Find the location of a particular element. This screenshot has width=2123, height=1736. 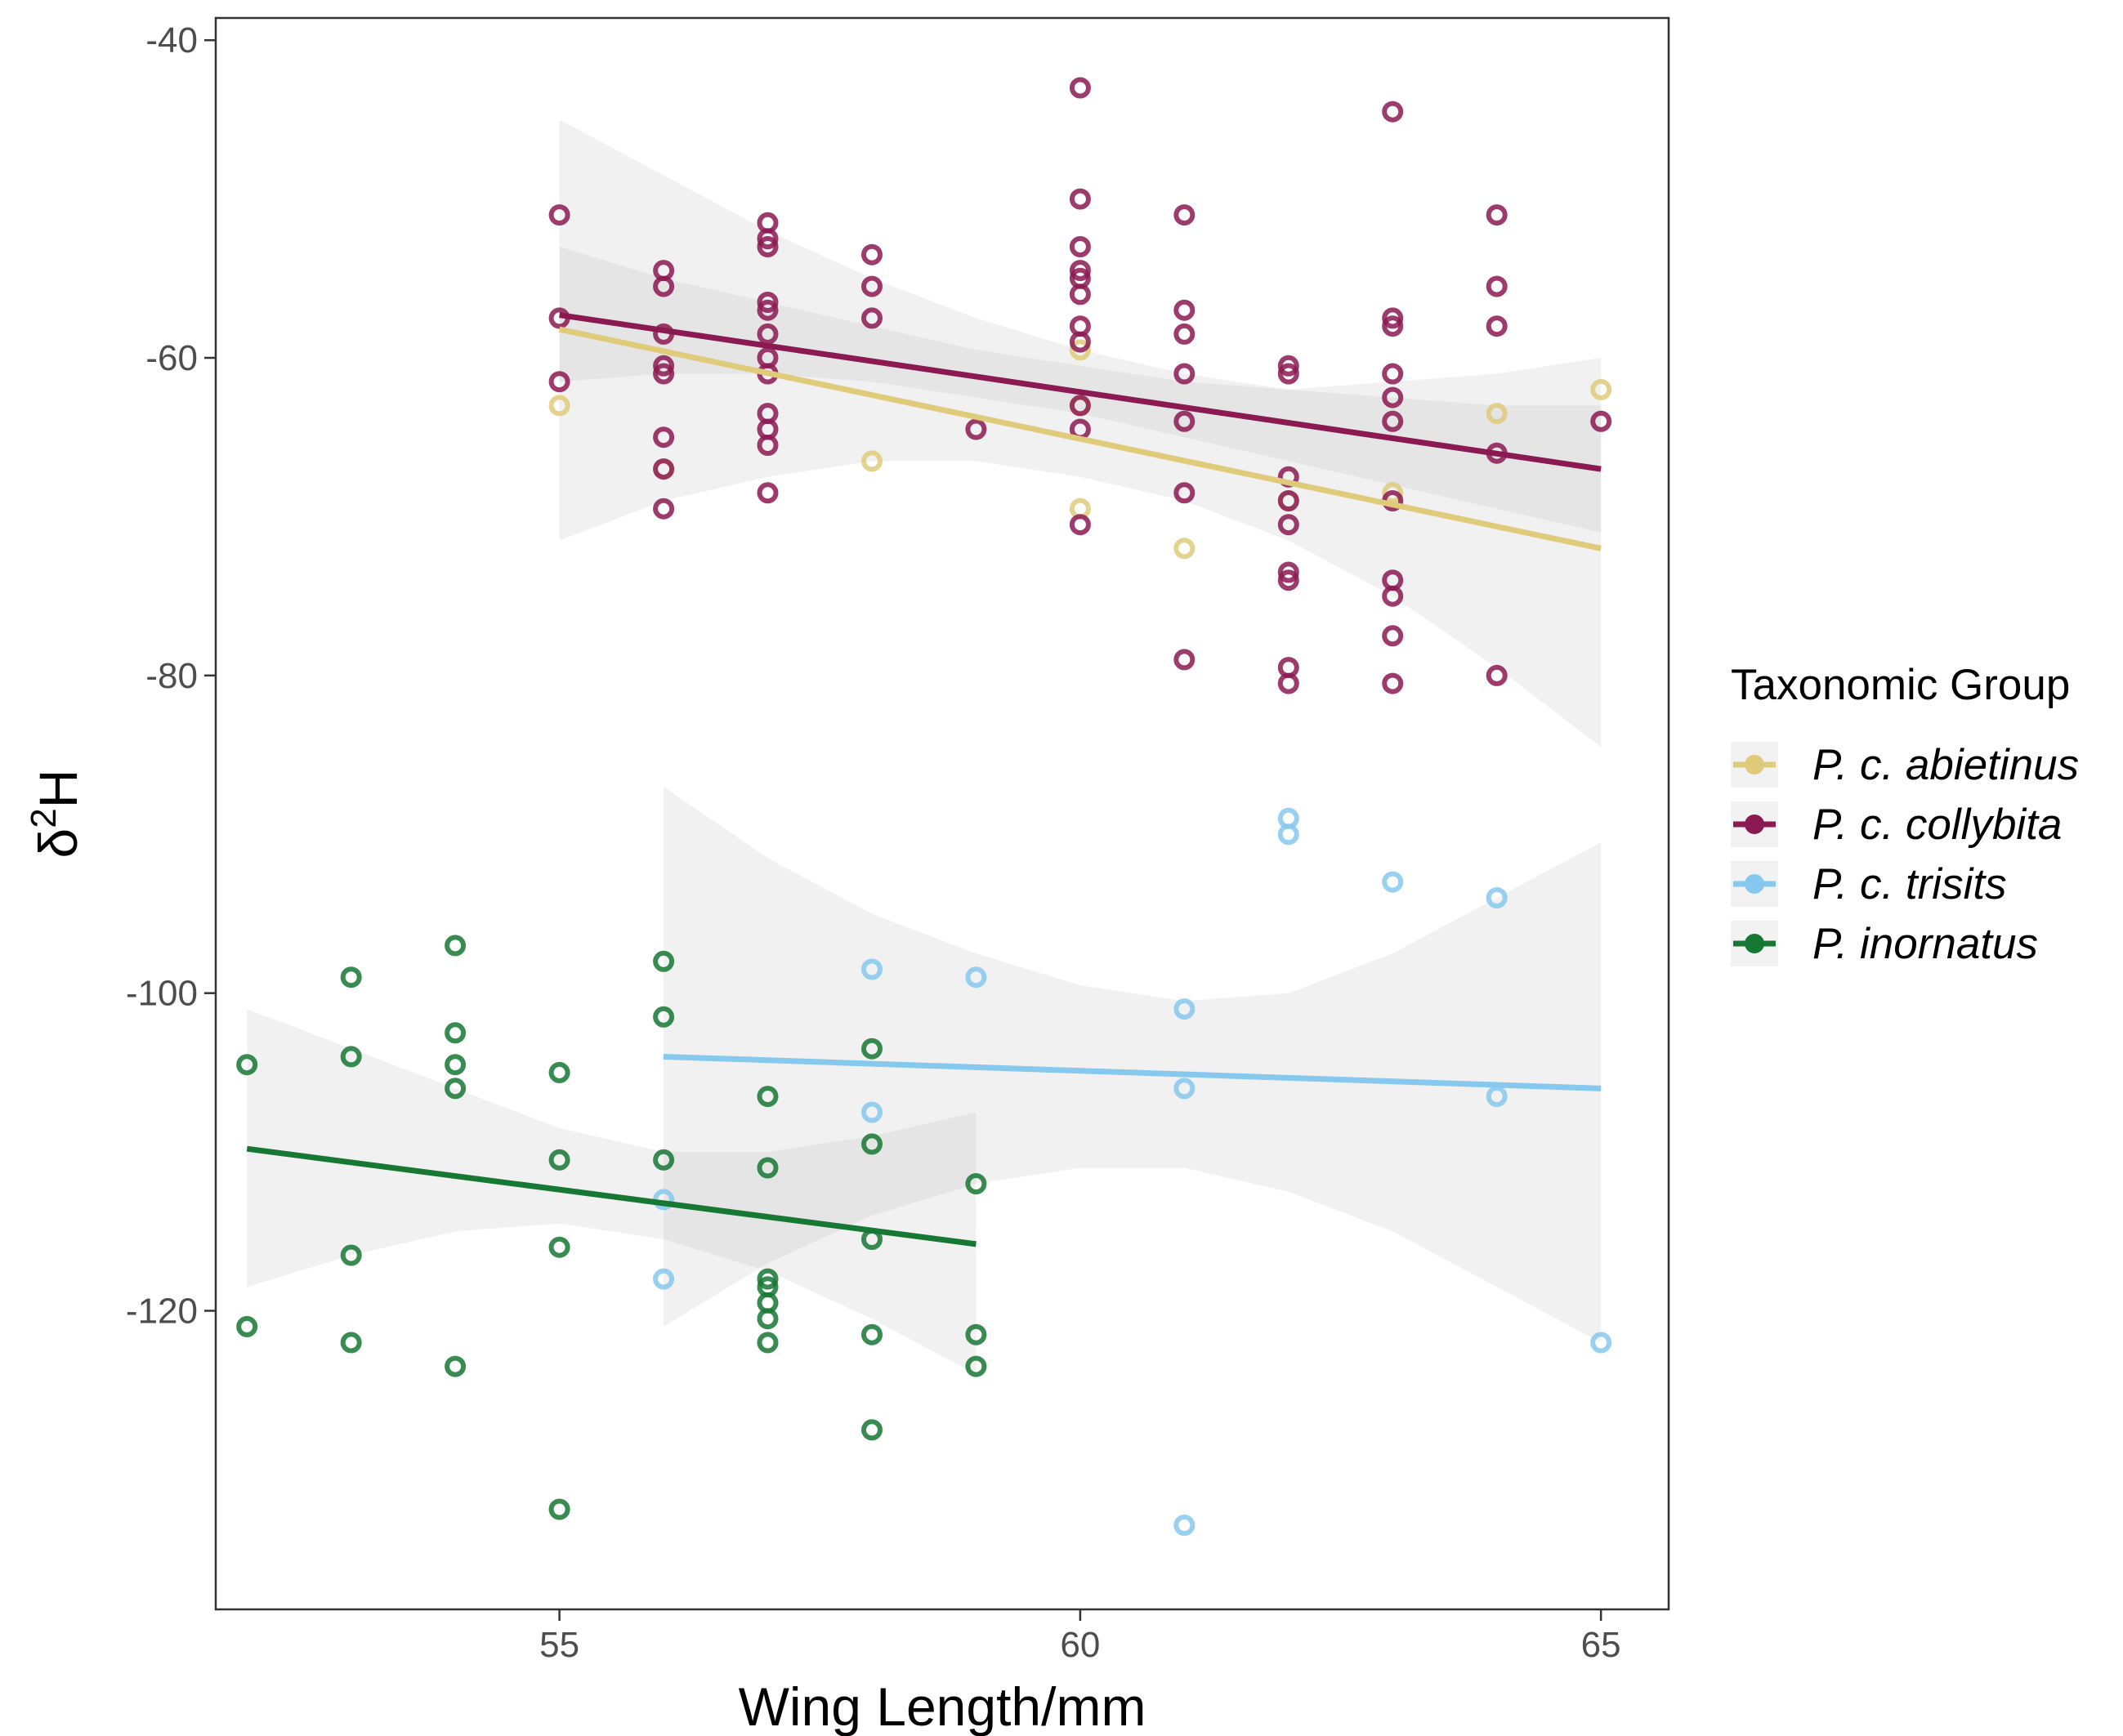

x-tick-label: 65 is located at coordinates (1601, 1645).